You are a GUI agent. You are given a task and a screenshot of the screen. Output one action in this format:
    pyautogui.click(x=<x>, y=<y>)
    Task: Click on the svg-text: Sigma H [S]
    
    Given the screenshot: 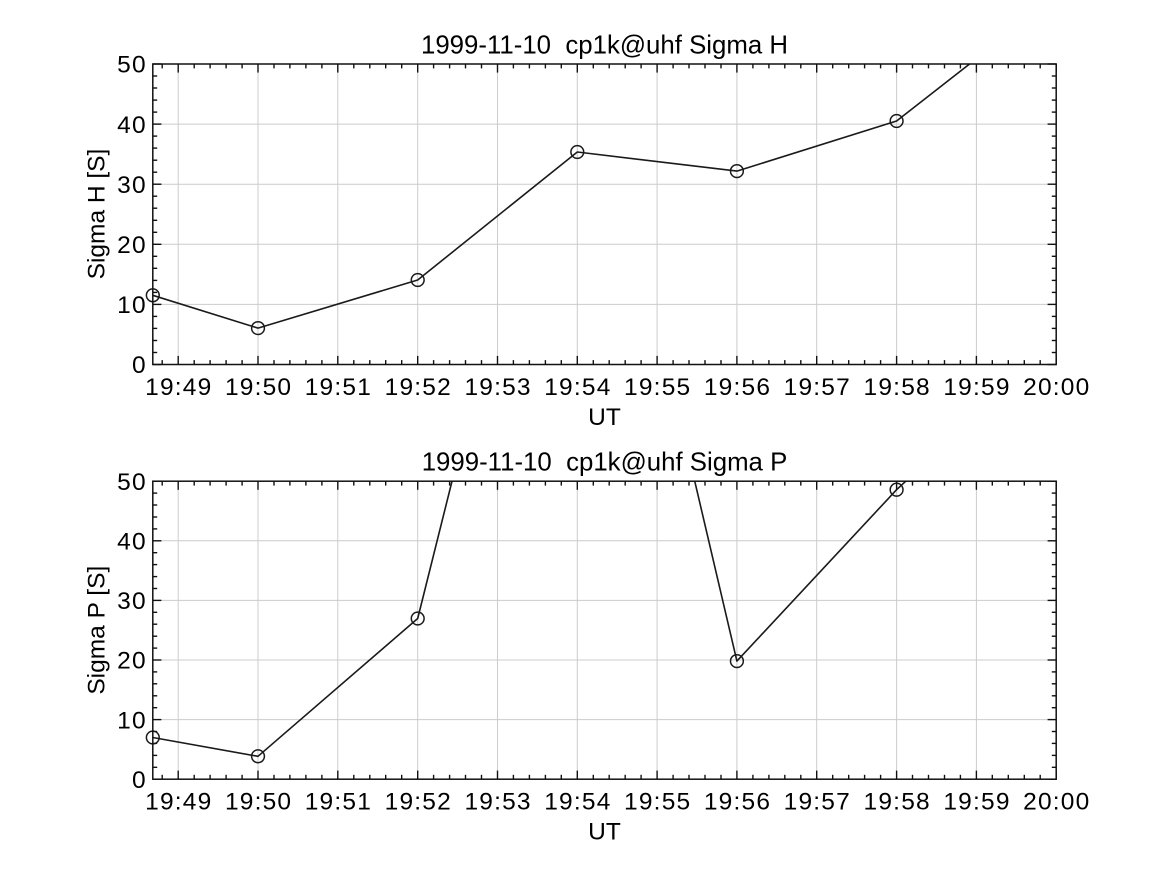 What is the action you would take?
    pyautogui.click(x=97, y=214)
    